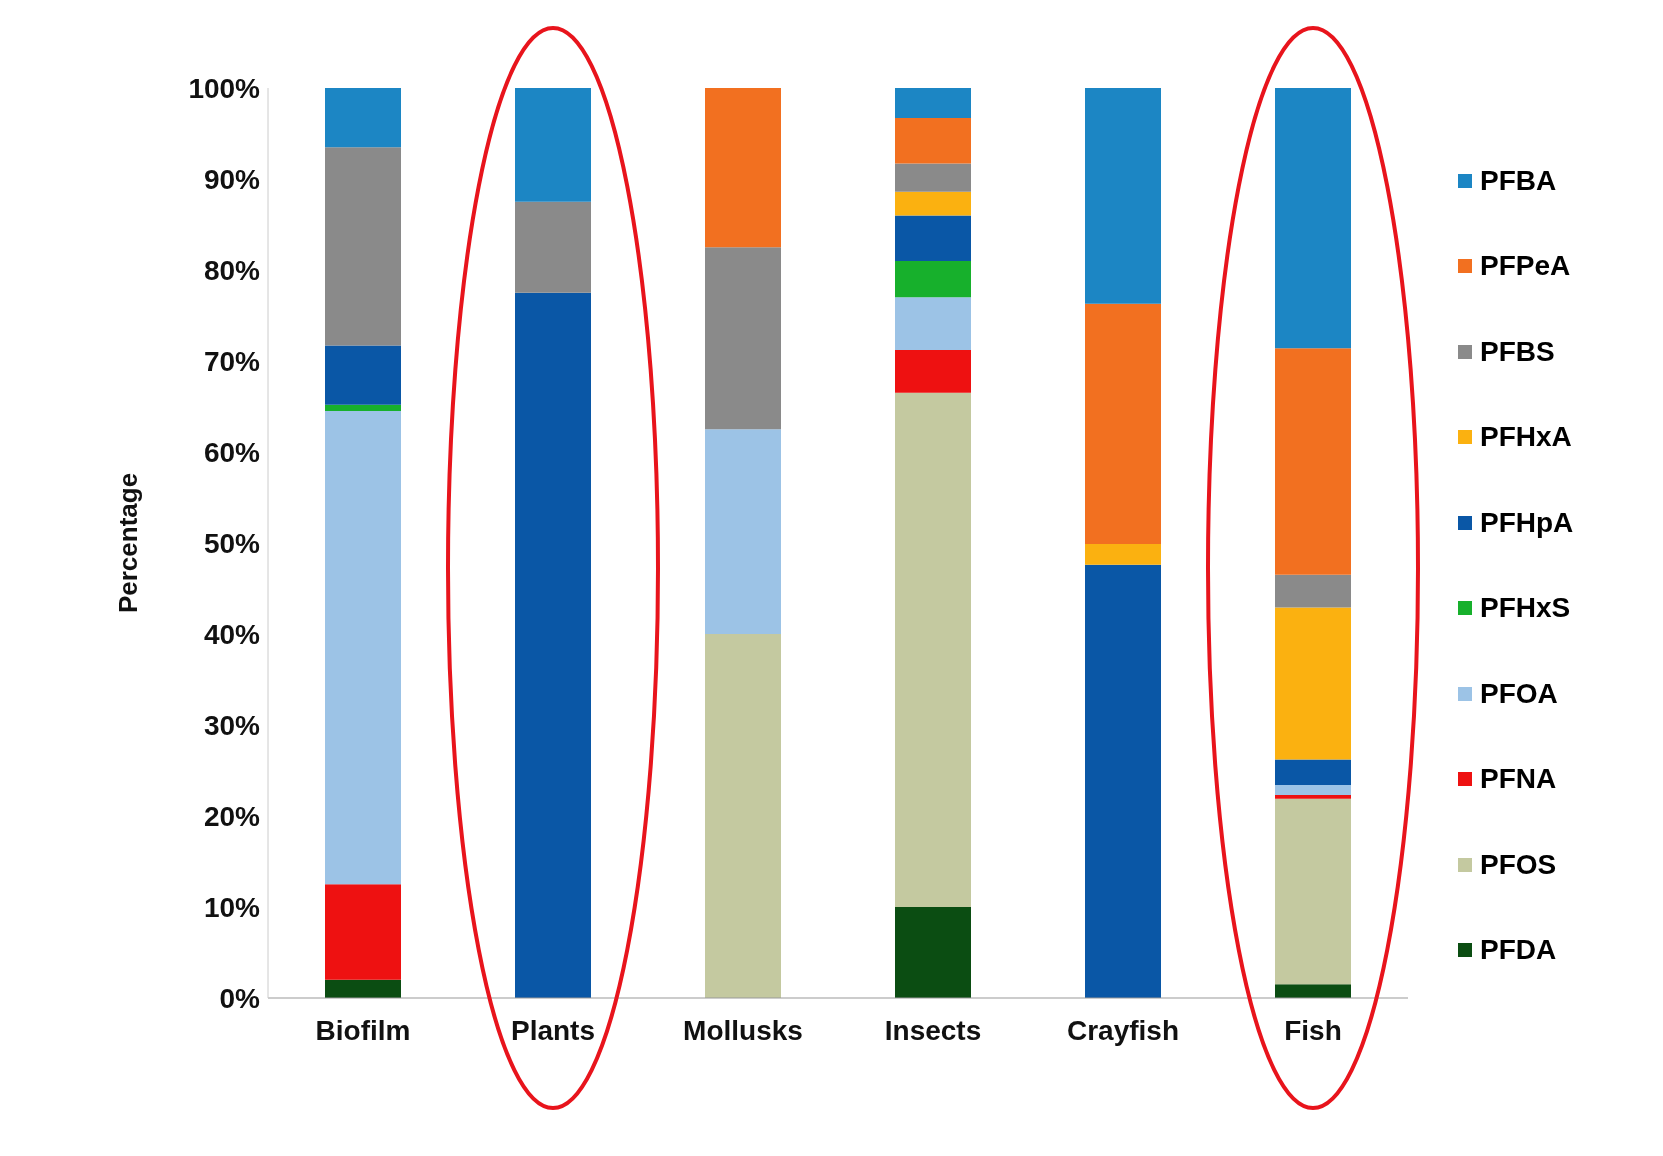  I want to click on x-tick-label: Biofilm, so click(363, 1030).